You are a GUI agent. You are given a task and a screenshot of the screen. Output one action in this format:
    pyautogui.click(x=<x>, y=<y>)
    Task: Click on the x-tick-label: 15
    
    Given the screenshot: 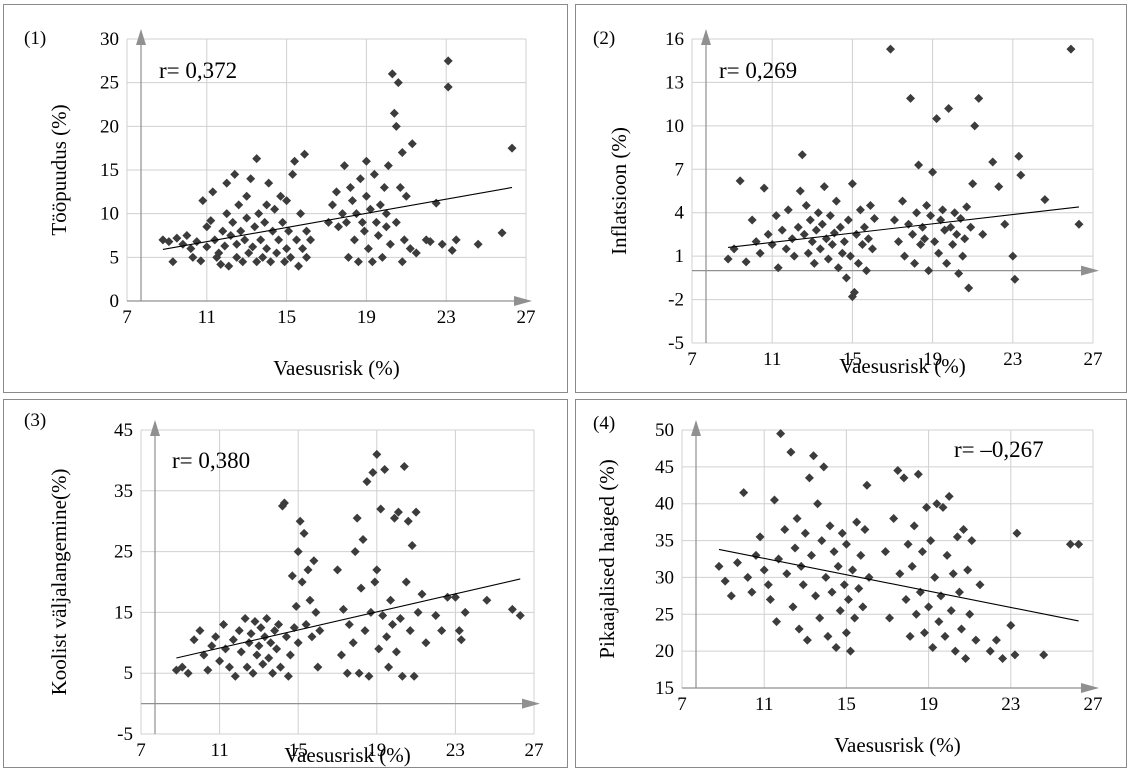 What is the action you would take?
    pyautogui.click(x=852, y=359)
    